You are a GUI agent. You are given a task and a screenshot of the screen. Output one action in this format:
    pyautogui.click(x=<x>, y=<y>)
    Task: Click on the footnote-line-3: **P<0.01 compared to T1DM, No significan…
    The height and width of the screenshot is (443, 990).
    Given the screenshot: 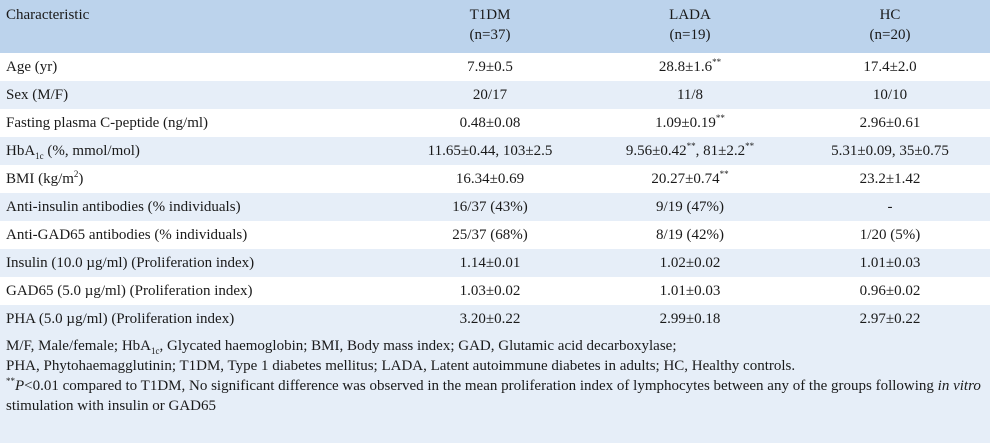 What is the action you would take?
    pyautogui.click(x=495, y=396)
    